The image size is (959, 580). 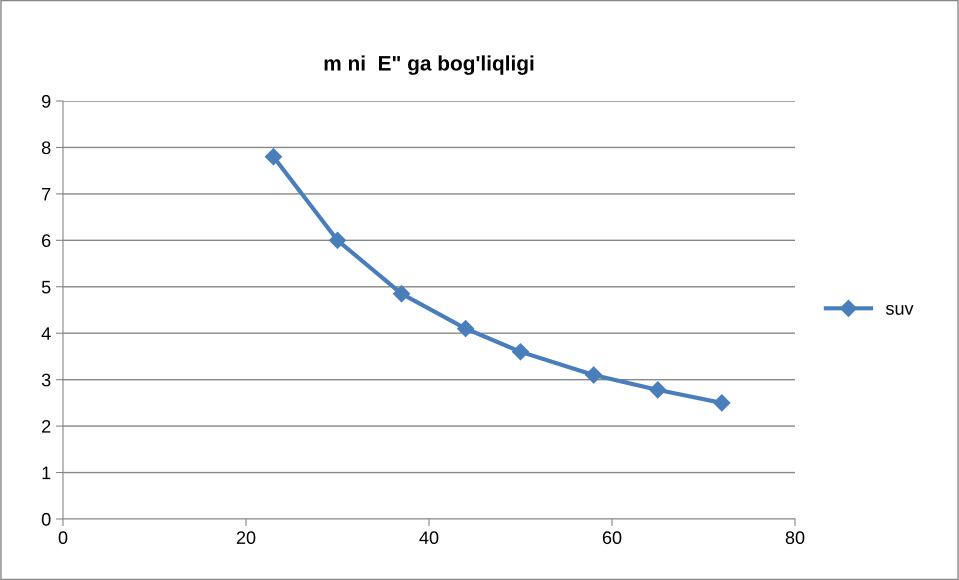 What do you see at coordinates (46, 519) in the screenshot?
I see `y-tick-label: 0` at bounding box center [46, 519].